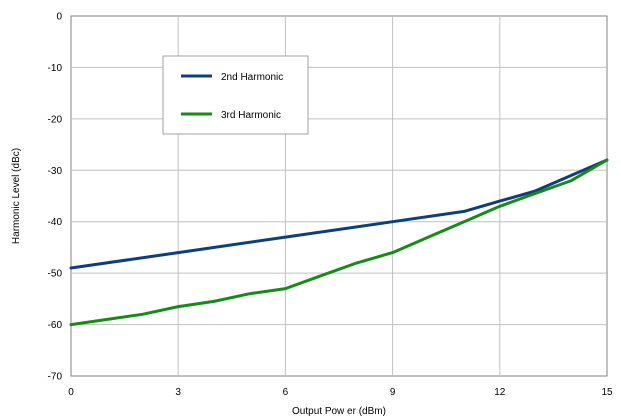 This screenshot has height=419, width=621. I want to click on x-tick-label: 3, so click(178, 392).